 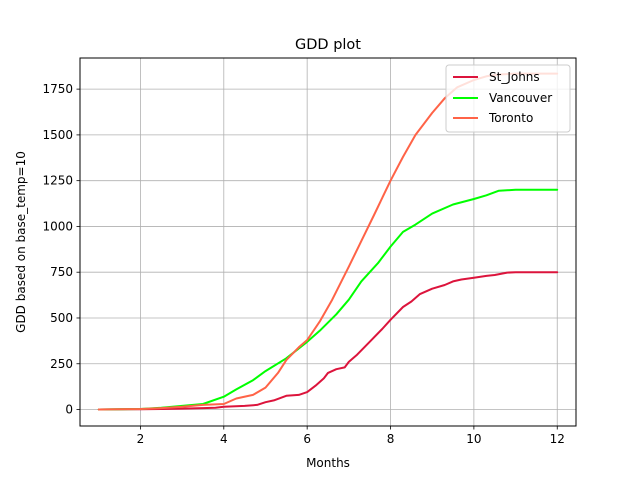 What do you see at coordinates (514, 77) in the screenshot?
I see `legend-label-st-johns: St_Johns` at bounding box center [514, 77].